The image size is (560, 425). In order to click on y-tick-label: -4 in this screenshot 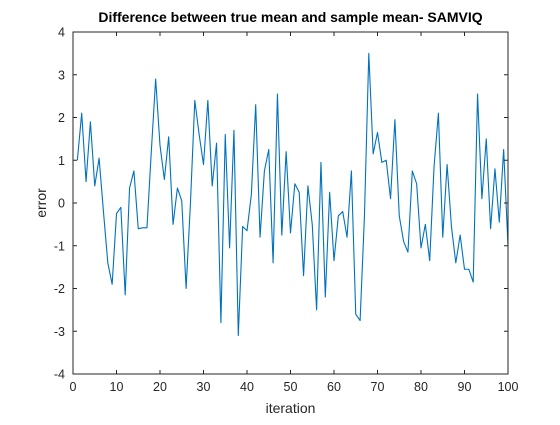, I will do `click(59, 375)`.